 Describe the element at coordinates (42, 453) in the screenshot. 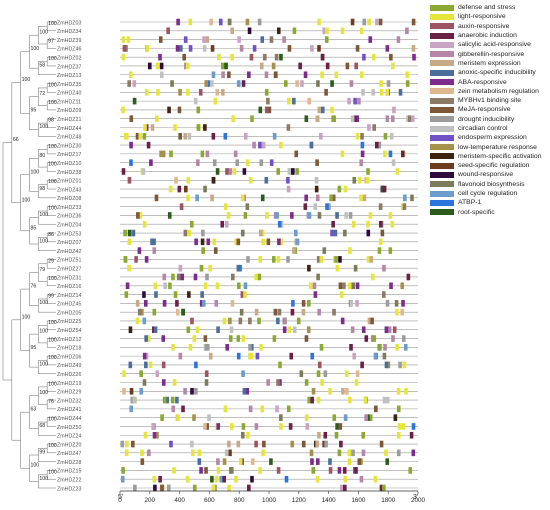

I see `bootstrap-value: 99` at that location.